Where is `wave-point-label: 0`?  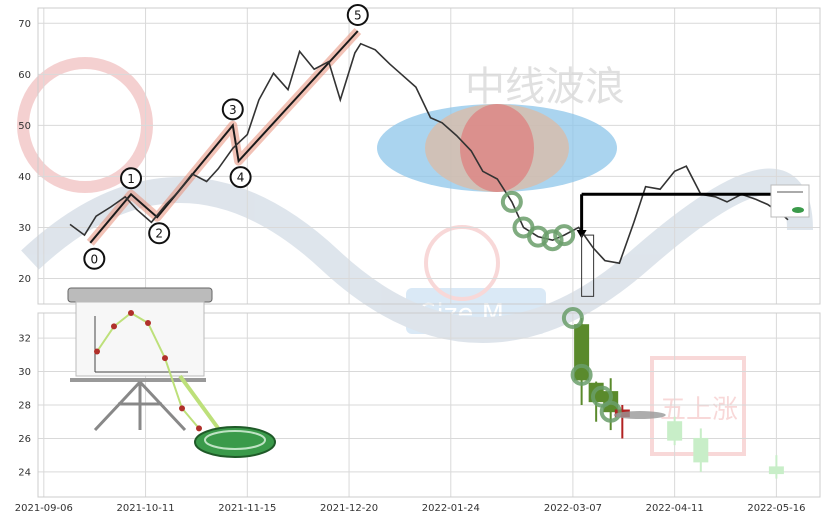 wave-point-label: 0 is located at coordinates (95, 259).